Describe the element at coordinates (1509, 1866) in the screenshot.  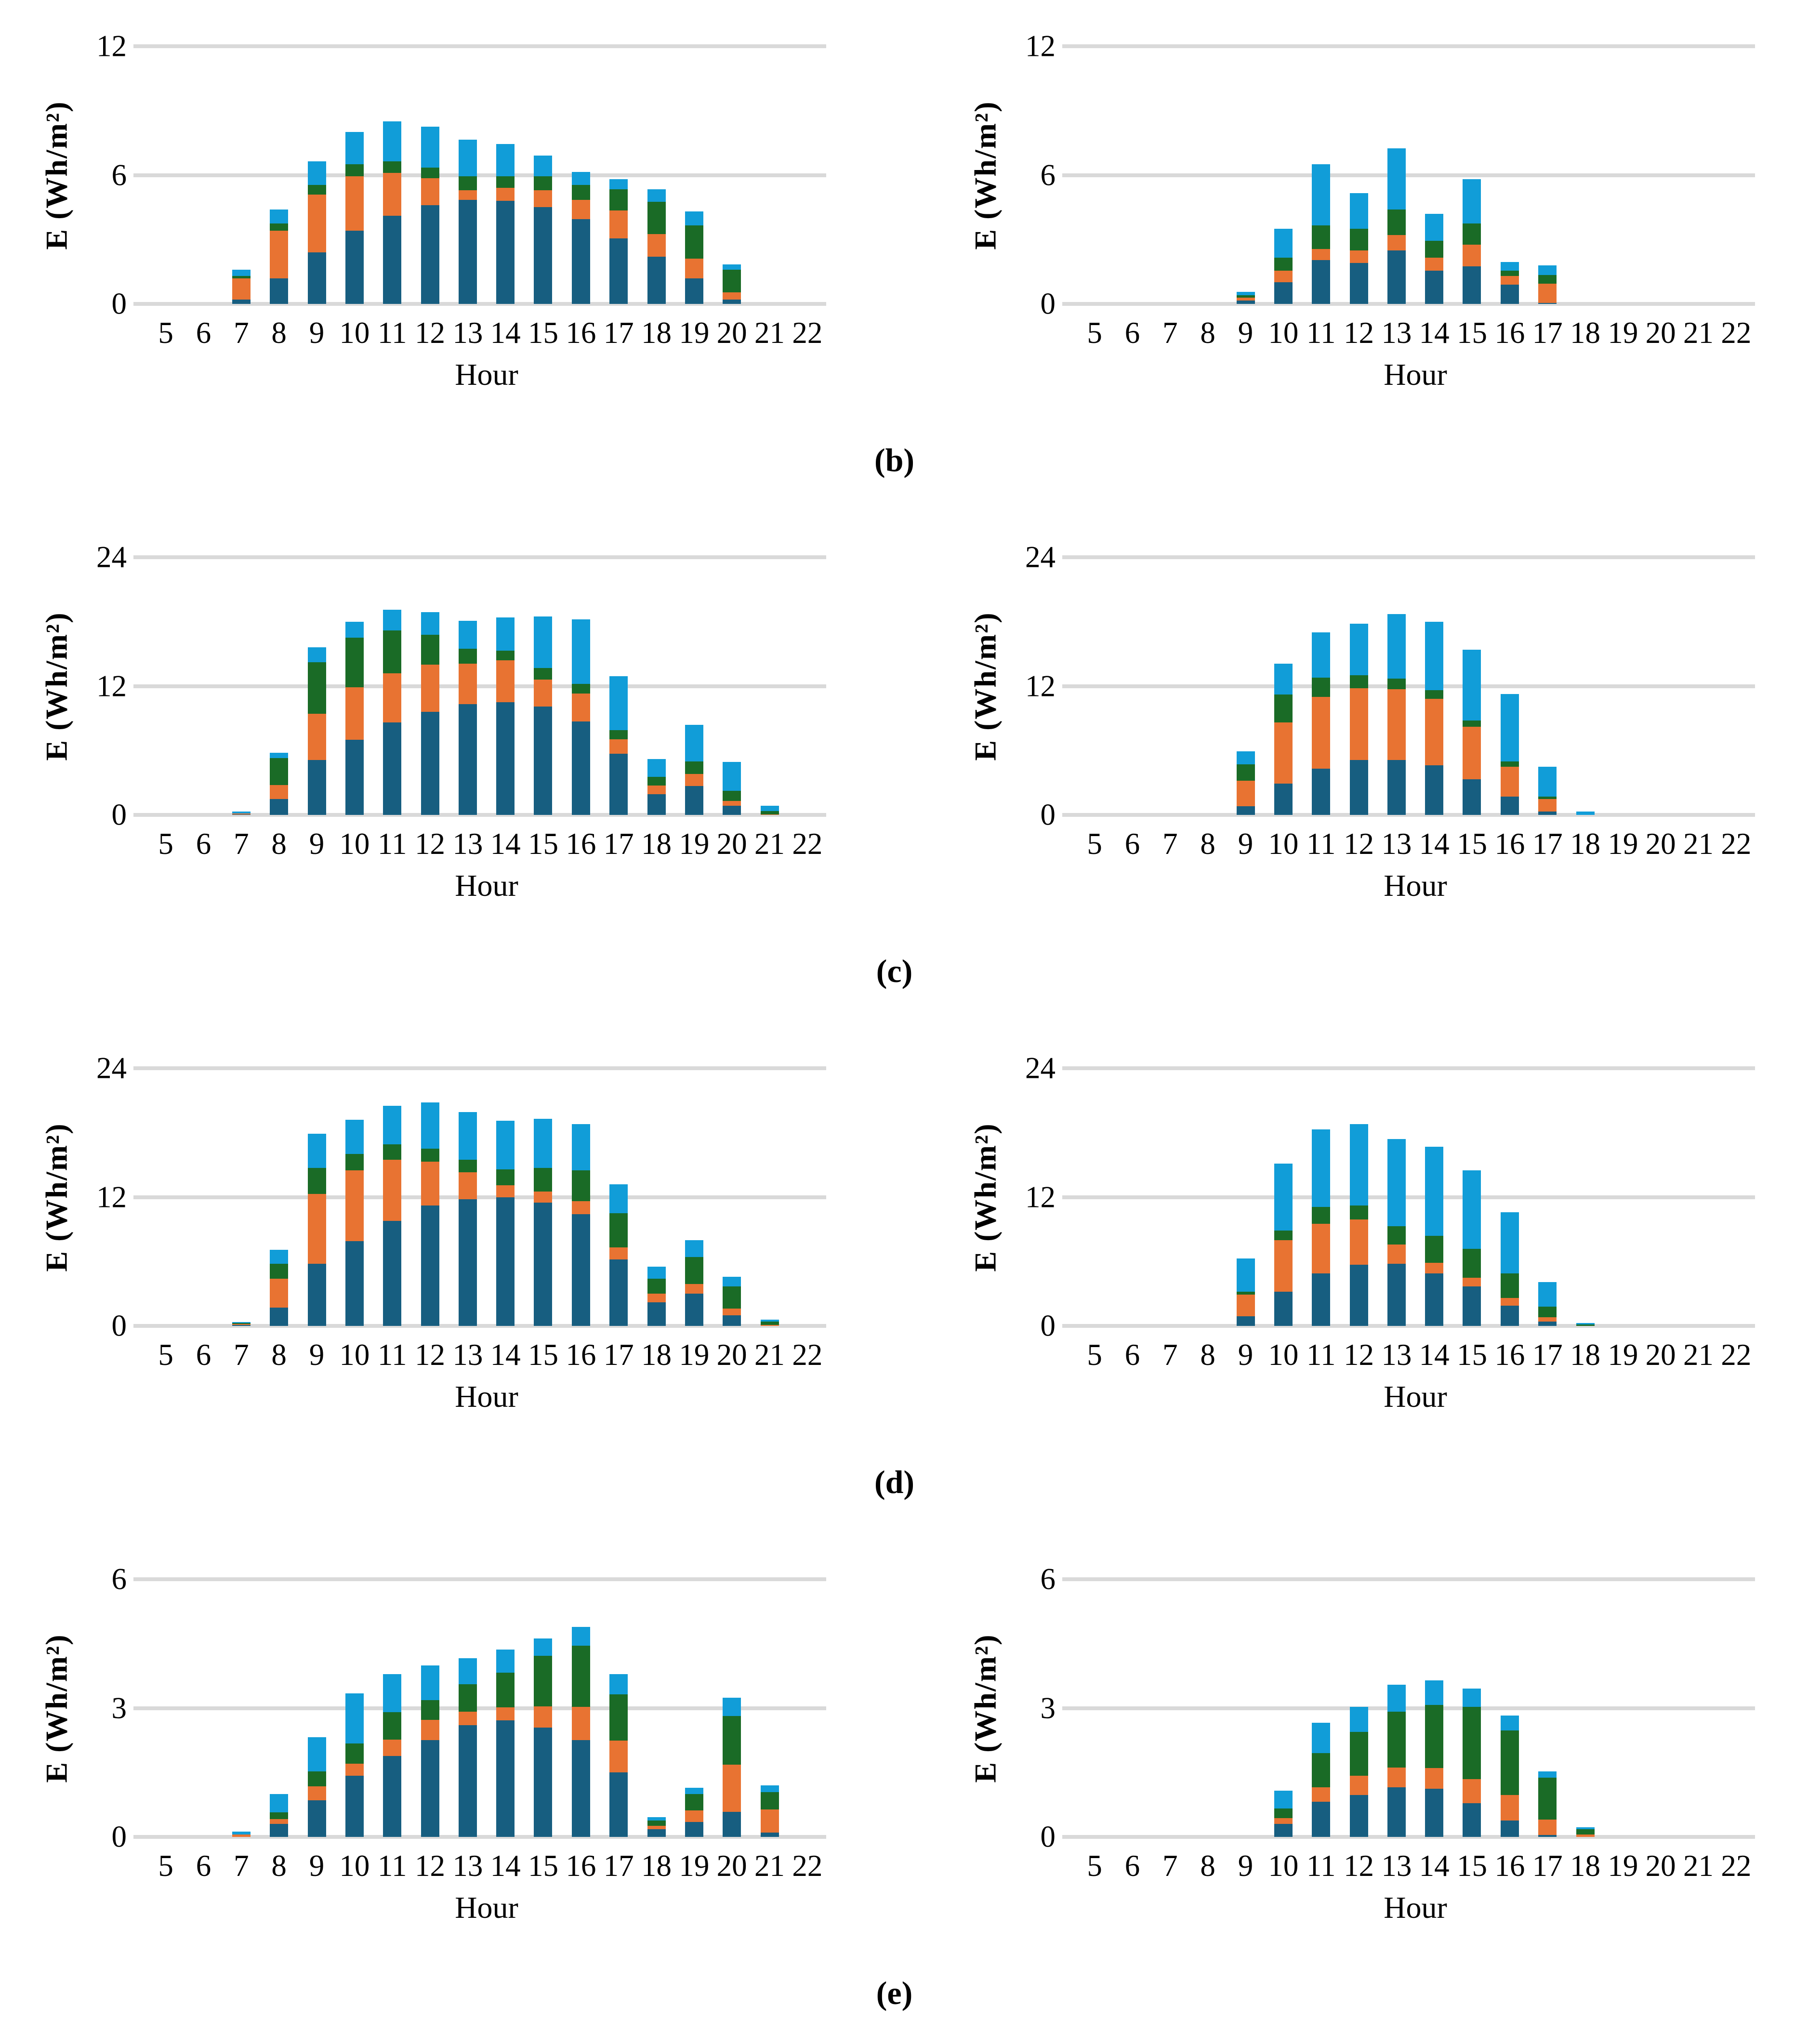
I see `x-tick-label: 16` at that location.